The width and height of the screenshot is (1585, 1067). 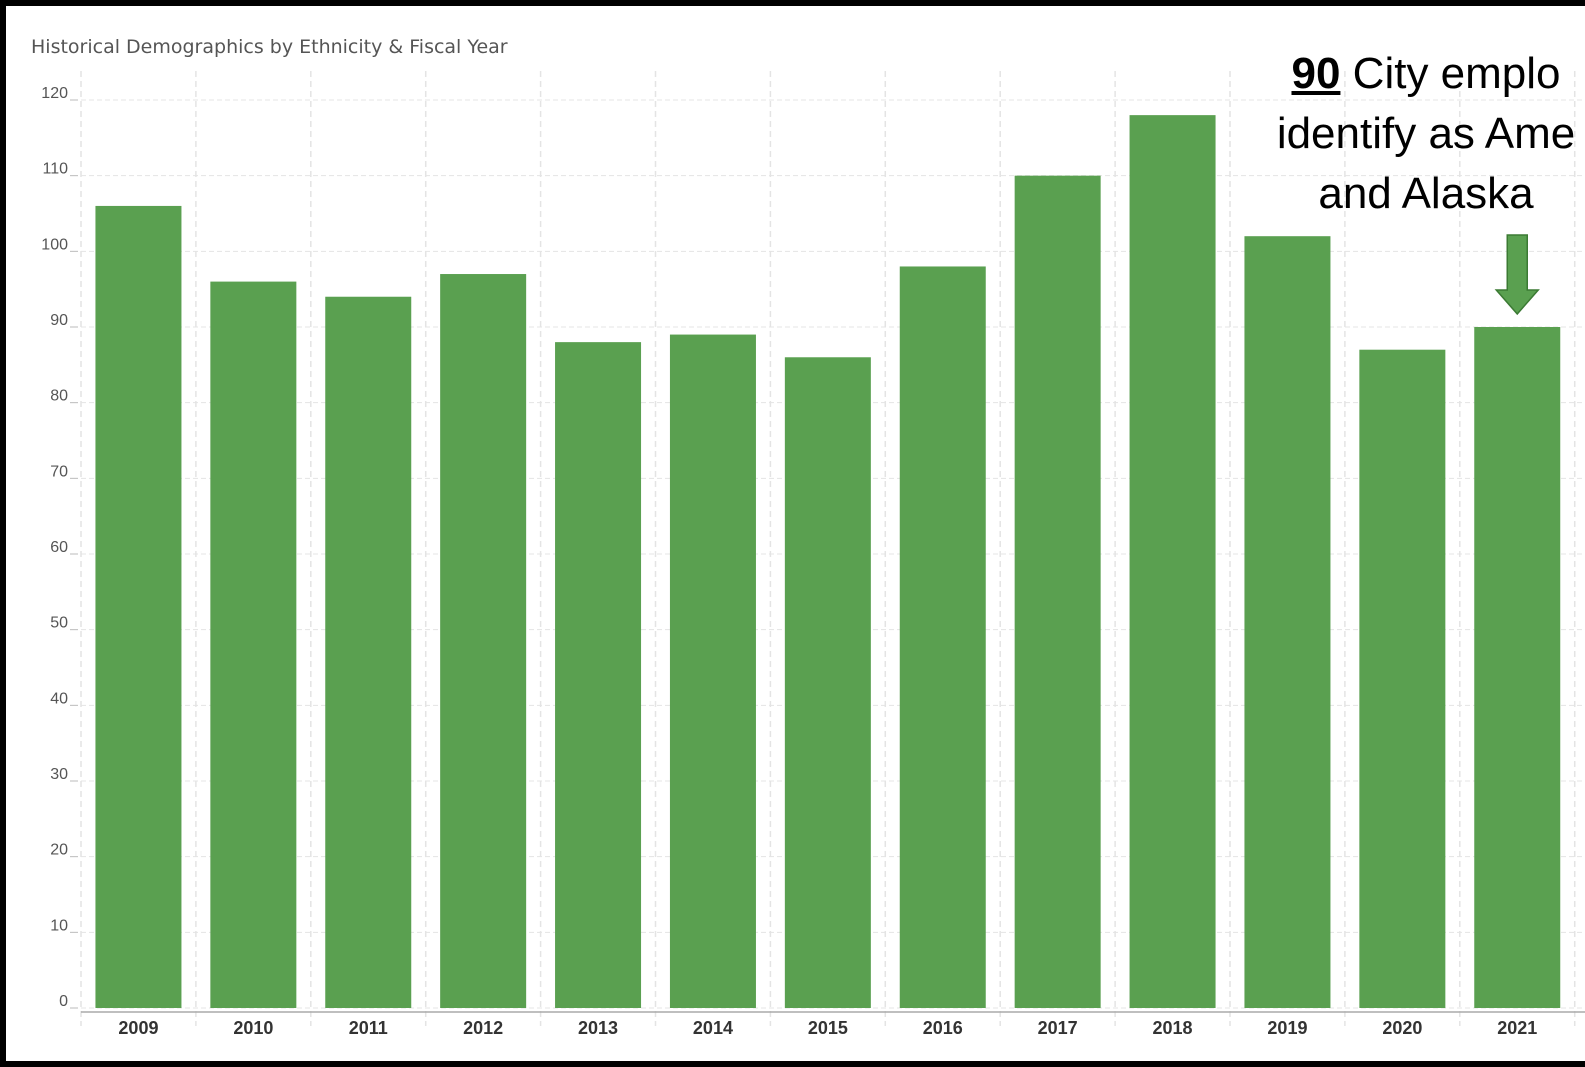 What do you see at coordinates (483, 1028) in the screenshot?
I see `x-tick-label-2012: 2012` at bounding box center [483, 1028].